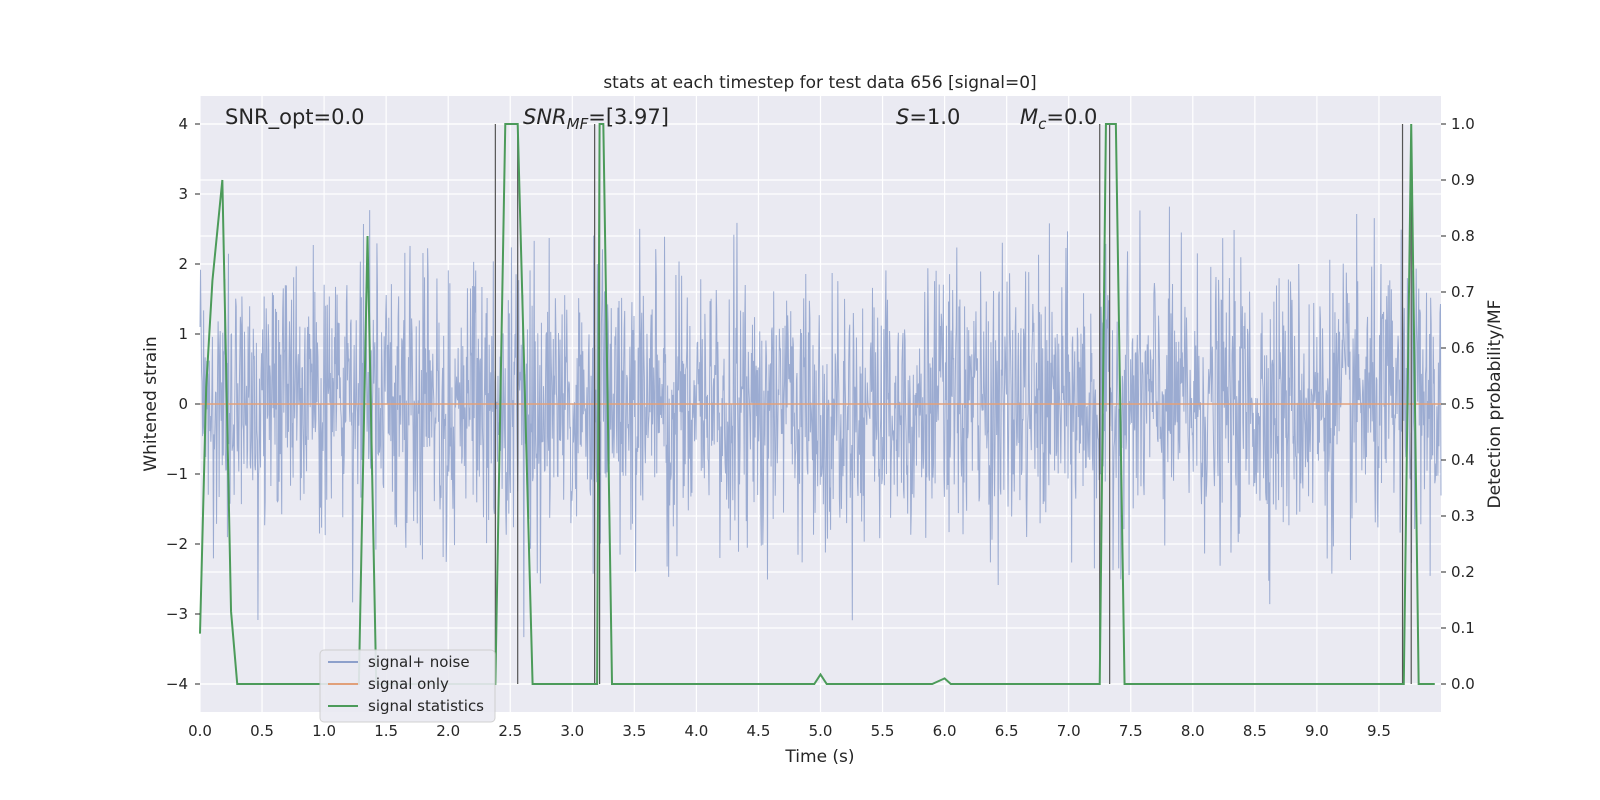 The height and width of the screenshot is (800, 1600). I want to click on y-right-tick-label: 0.2, so click(1463, 572).